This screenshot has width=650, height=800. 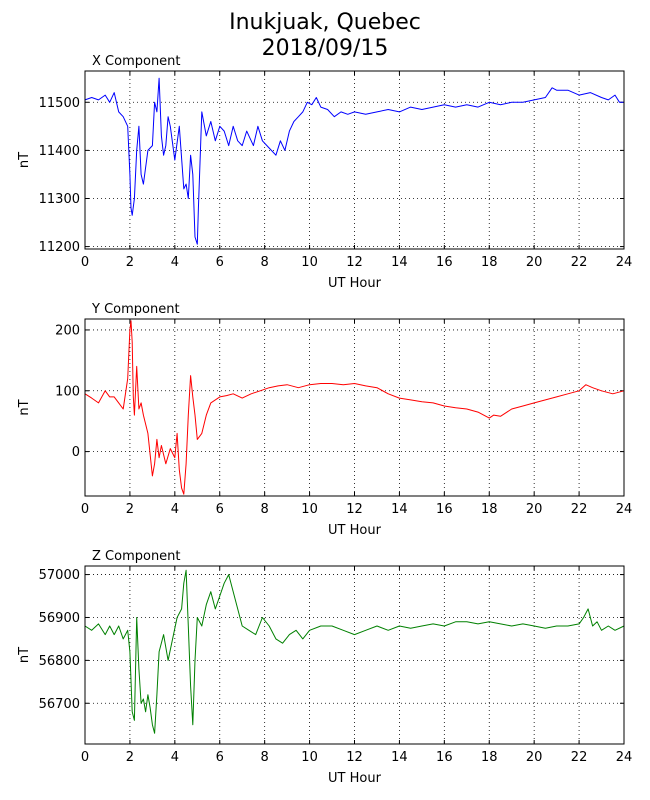 What do you see at coordinates (136, 556) in the screenshot?
I see `chart-3-title: Z Component` at bounding box center [136, 556].